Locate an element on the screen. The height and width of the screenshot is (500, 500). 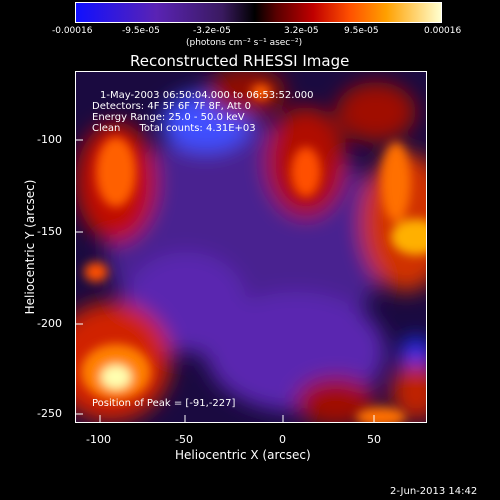
colorbar-tick-label: 0.00016 is located at coordinates (443, 31).